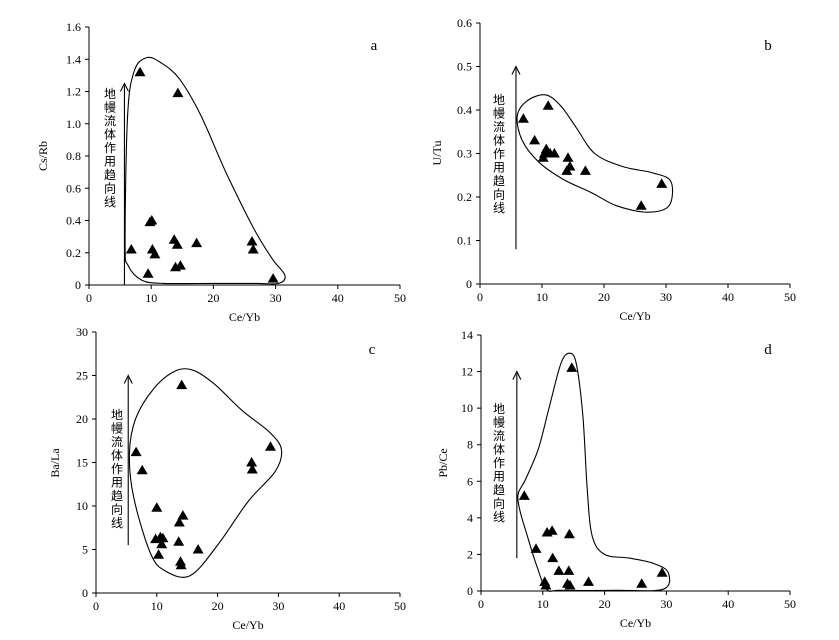 The image size is (839, 640). What do you see at coordinates (73, 59) in the screenshot?
I see `y-tick-label: 1.4` at bounding box center [73, 59].